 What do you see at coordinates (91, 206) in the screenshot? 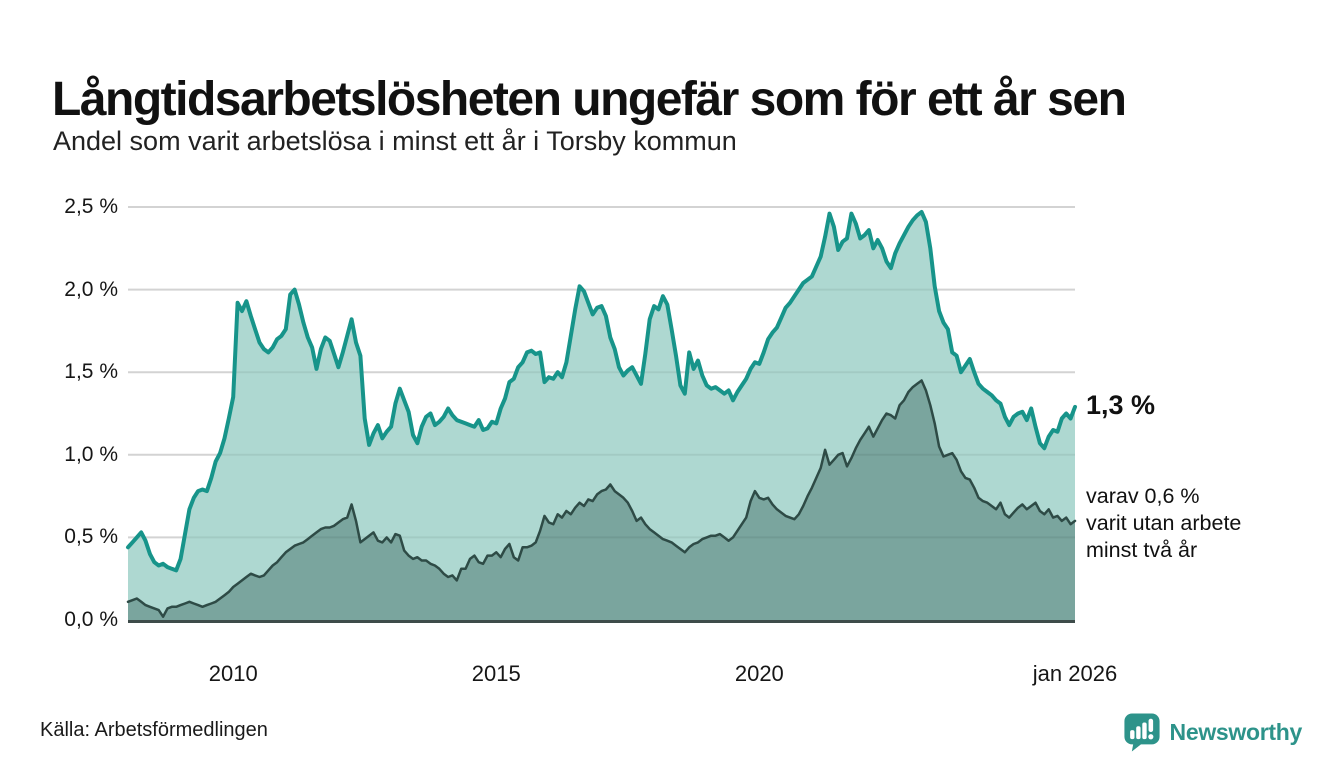
I see `y-tick-label: 2,5 %` at bounding box center [91, 206].